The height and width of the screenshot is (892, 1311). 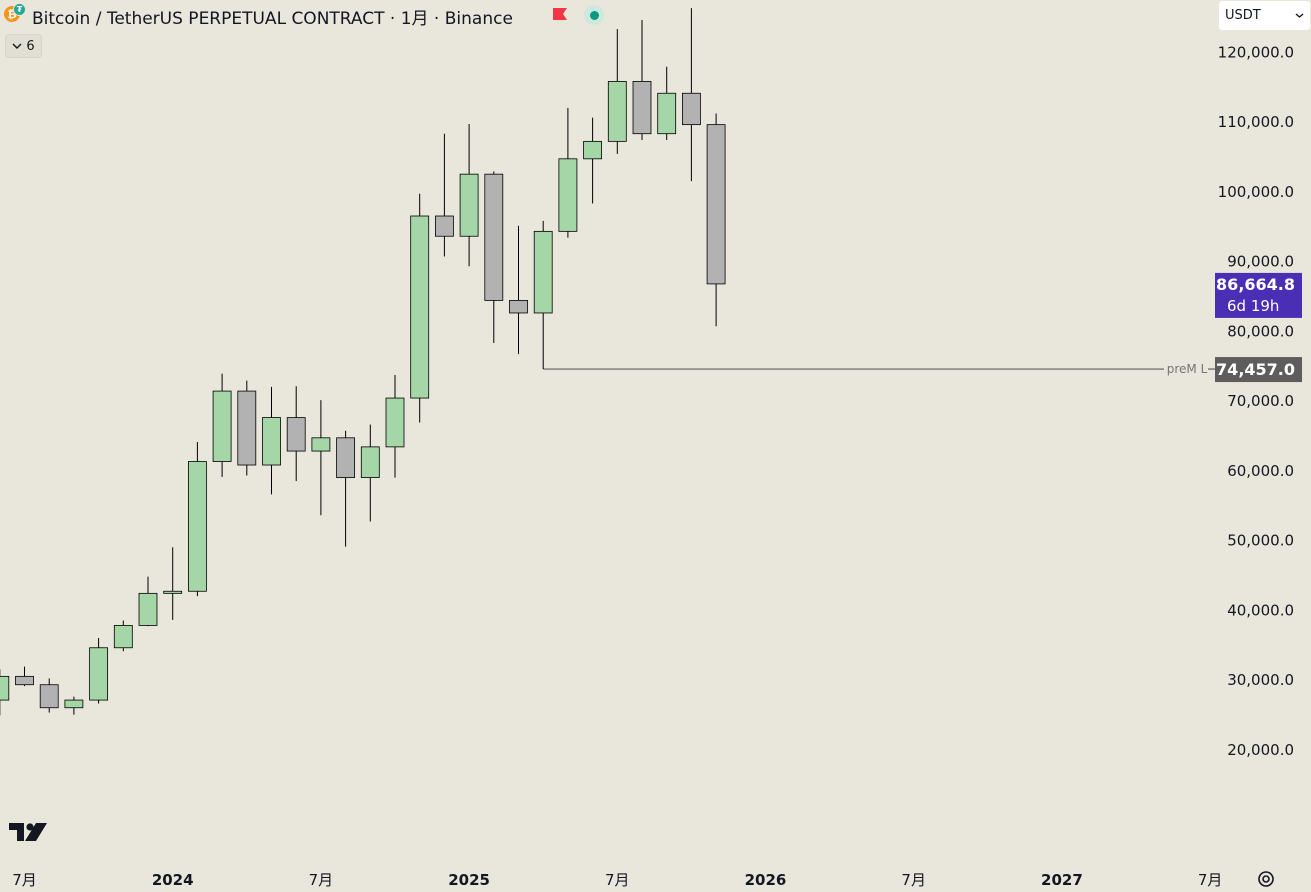 I want to click on indicator-count: 6, so click(x=30, y=46).